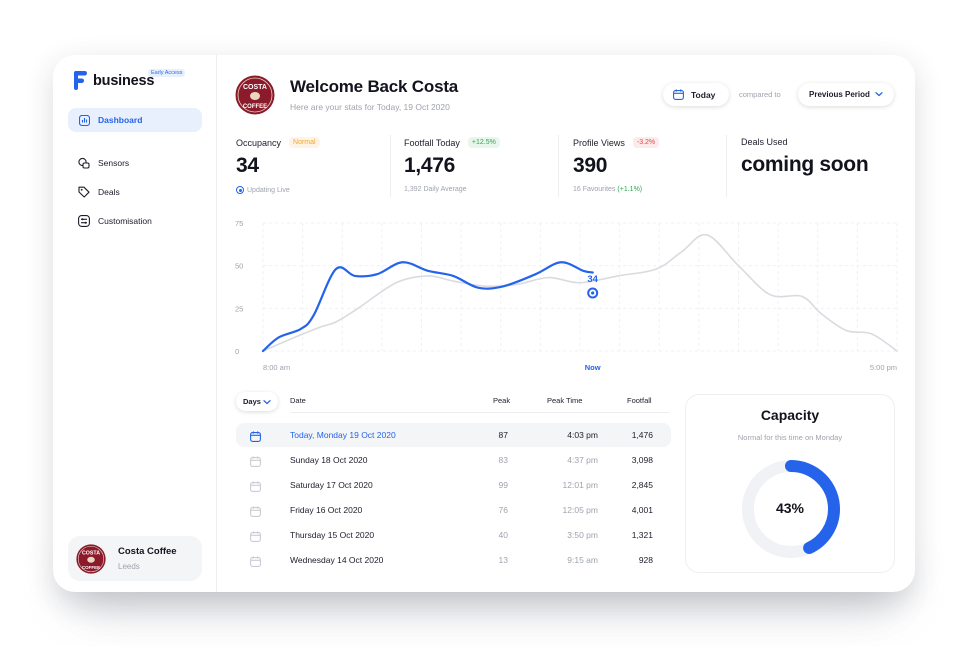  What do you see at coordinates (642, 535) in the screenshot?
I see `cell-footfall: 1,321` at bounding box center [642, 535].